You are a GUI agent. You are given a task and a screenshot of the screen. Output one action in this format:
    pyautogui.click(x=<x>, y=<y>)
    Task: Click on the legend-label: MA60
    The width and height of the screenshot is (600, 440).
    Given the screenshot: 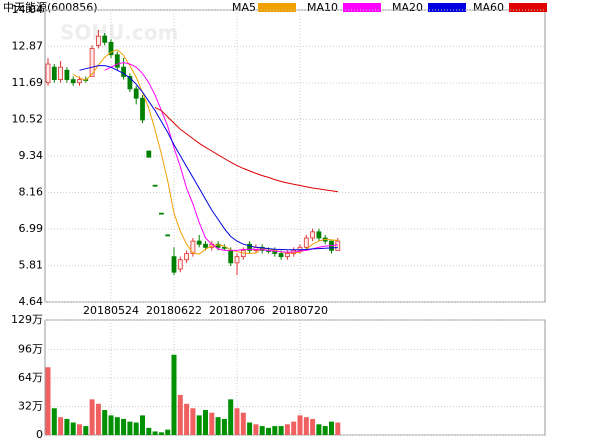 What is the action you would take?
    pyautogui.click(x=488, y=7)
    